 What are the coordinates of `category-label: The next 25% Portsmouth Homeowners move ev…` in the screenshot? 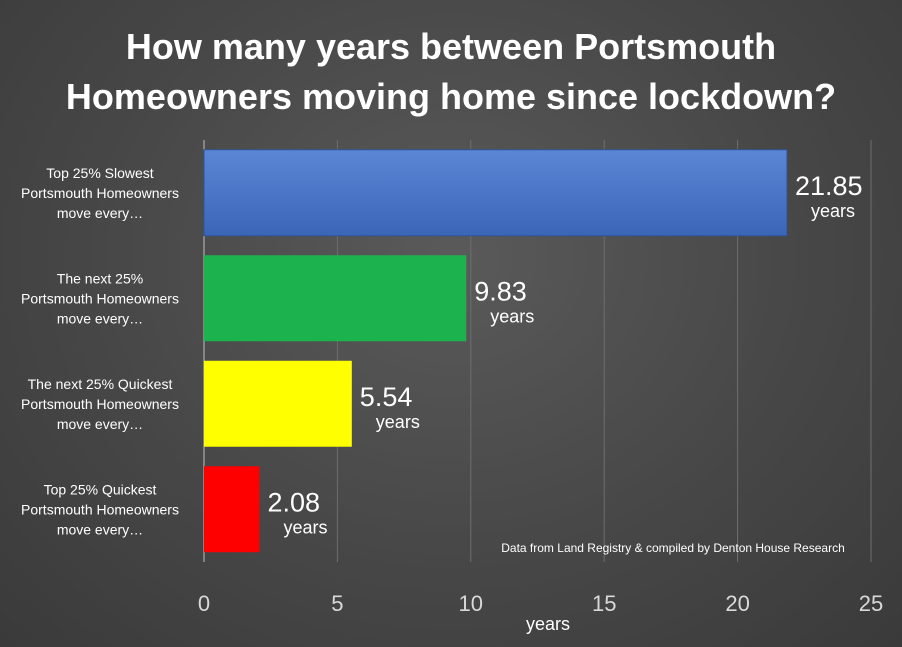 It's located at (100, 298).